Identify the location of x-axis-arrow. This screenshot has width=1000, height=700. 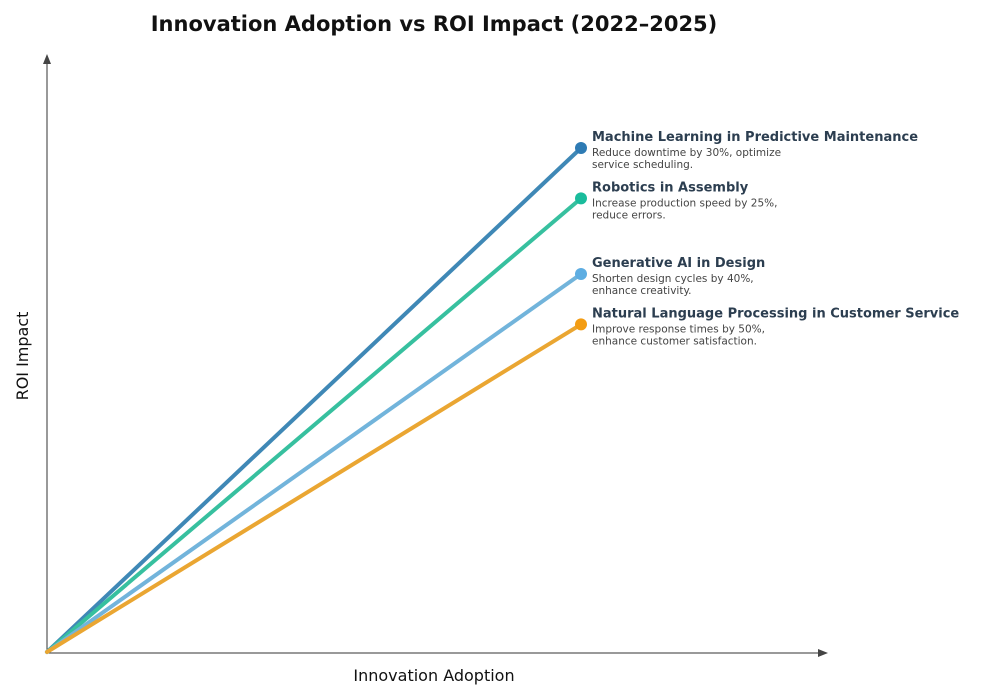
(823, 653).